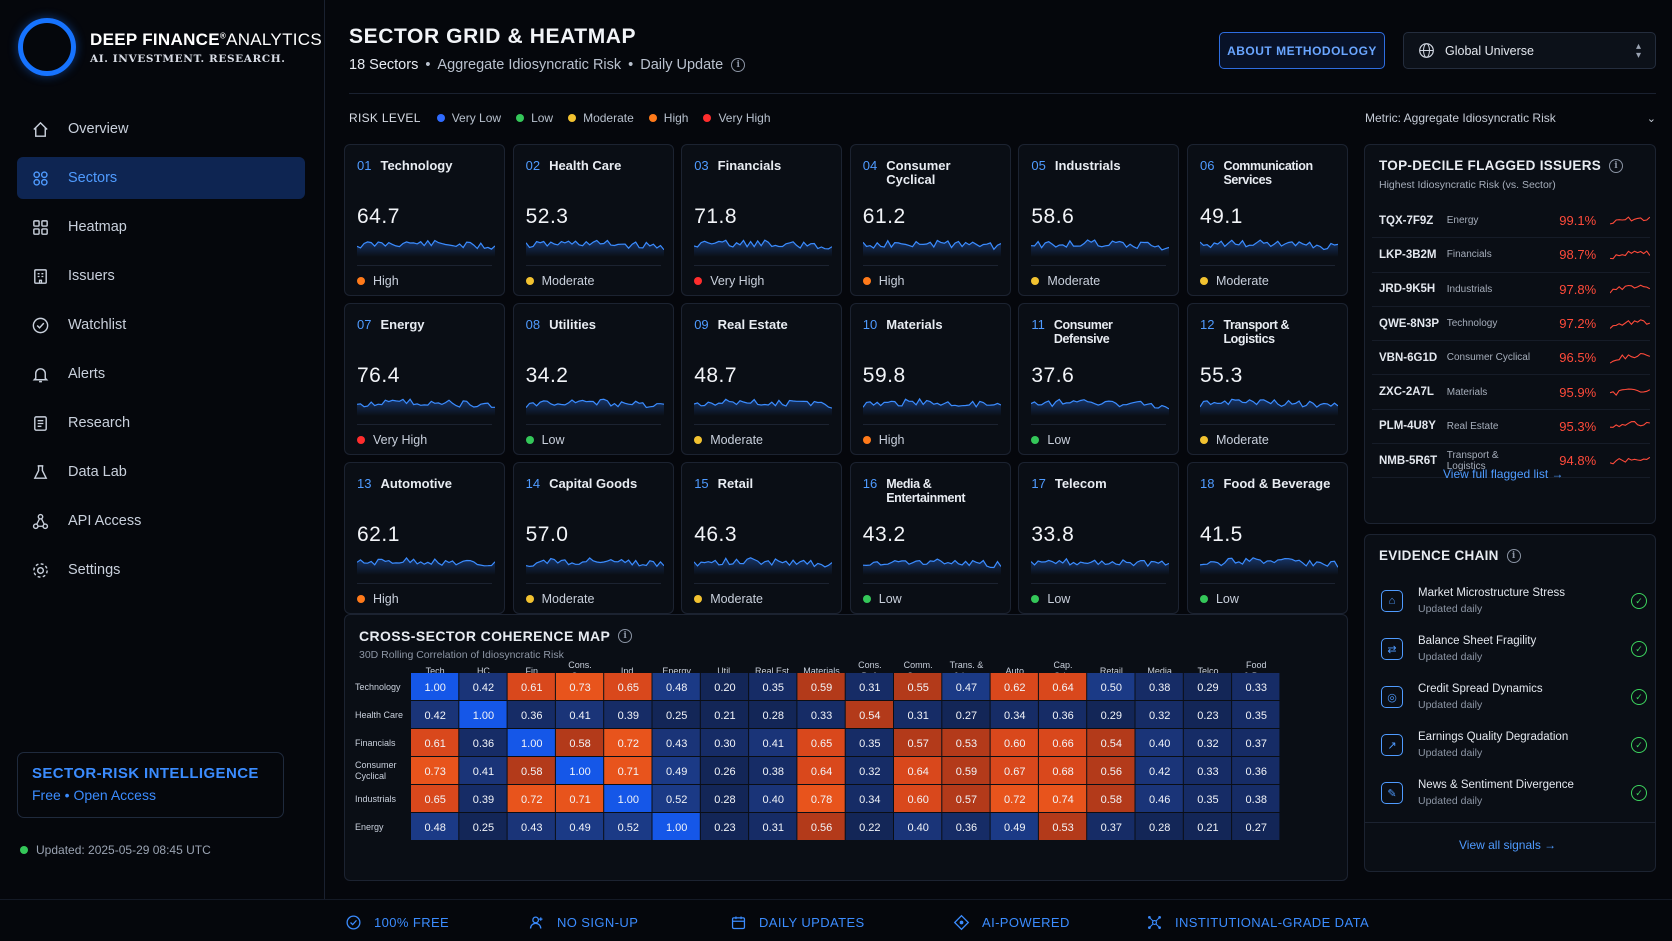 This screenshot has height=941, width=1672. I want to click on sidebar-item-data-lab: Data Lab, so click(161, 472).